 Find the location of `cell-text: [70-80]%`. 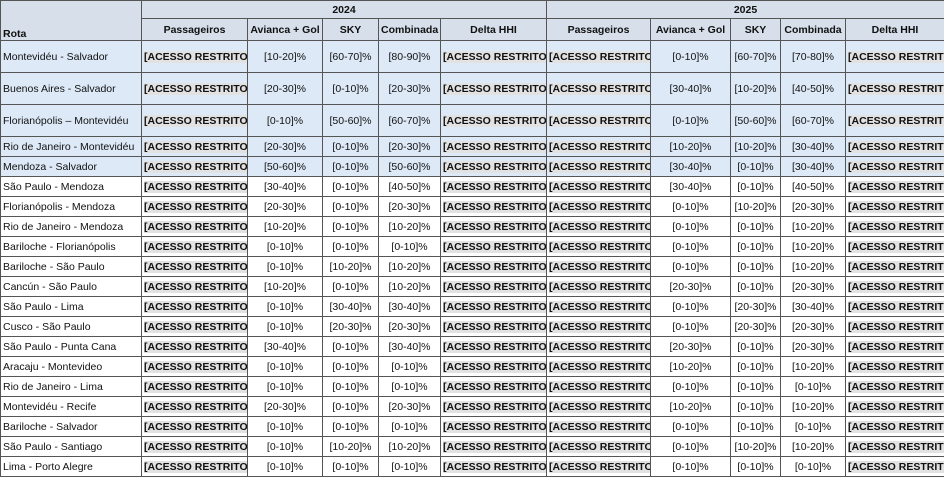

cell-text: [70-80]% is located at coordinates (813, 56).